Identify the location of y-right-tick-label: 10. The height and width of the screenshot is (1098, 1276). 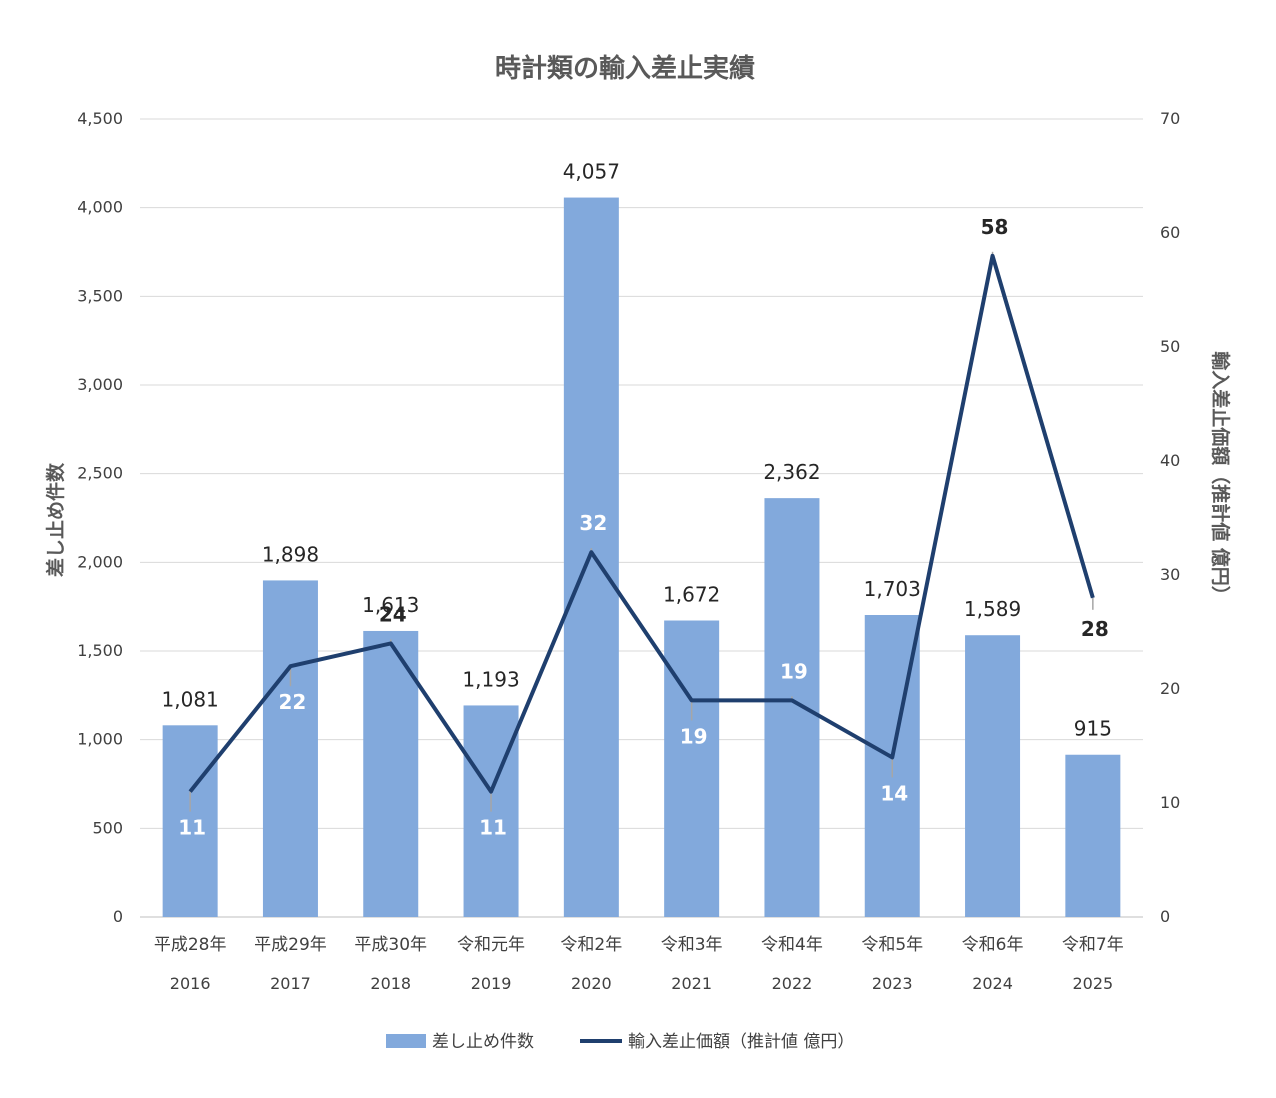
(1170, 802).